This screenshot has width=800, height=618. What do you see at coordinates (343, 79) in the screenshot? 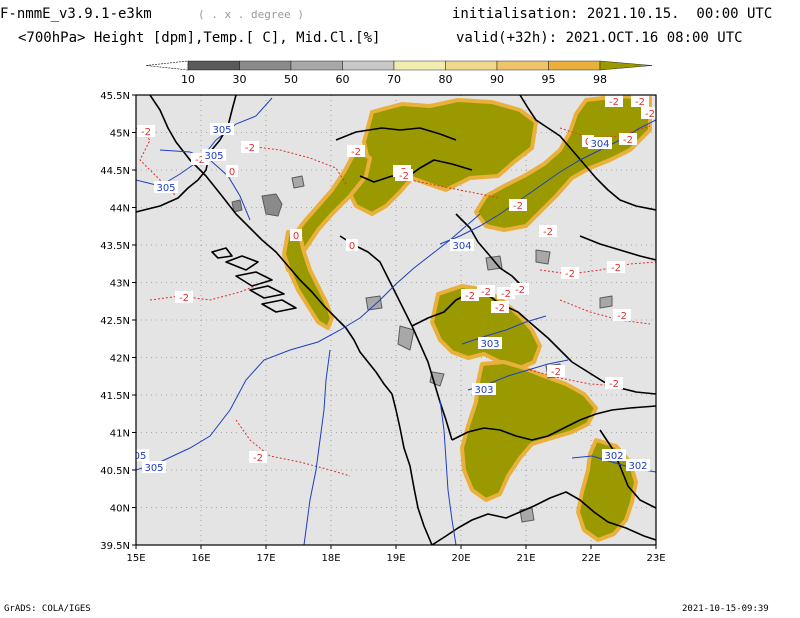
I see `colorbar-label: 60` at bounding box center [343, 79].